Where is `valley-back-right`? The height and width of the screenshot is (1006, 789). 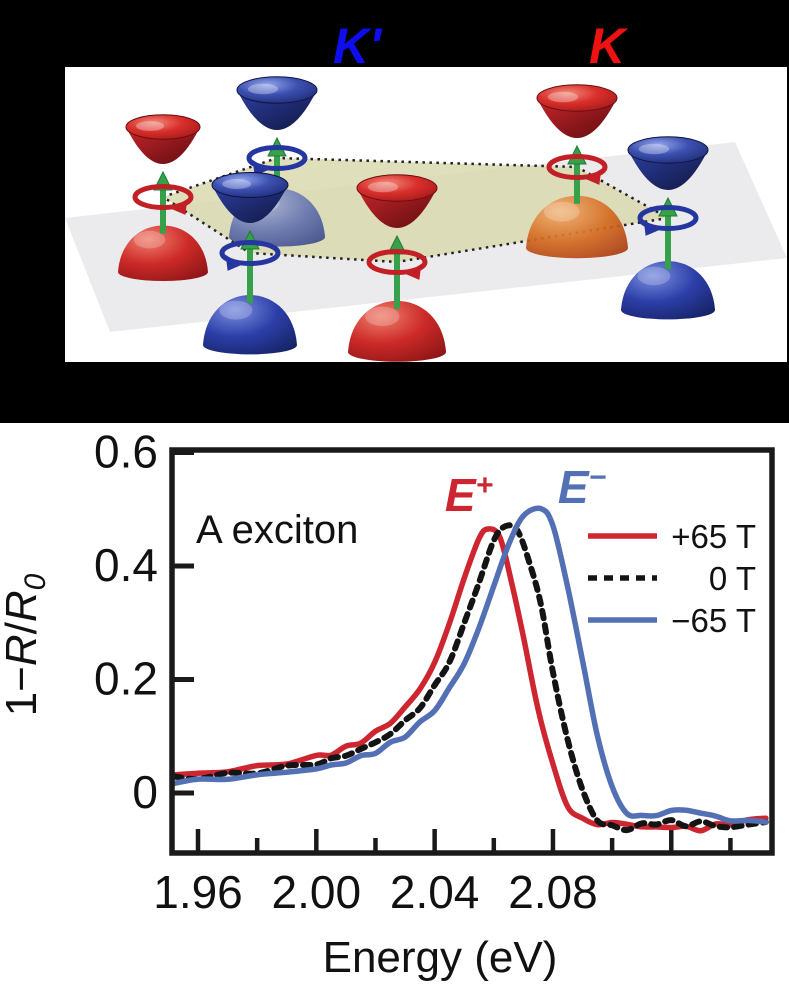
valley-back-right is located at coordinates (577, 171).